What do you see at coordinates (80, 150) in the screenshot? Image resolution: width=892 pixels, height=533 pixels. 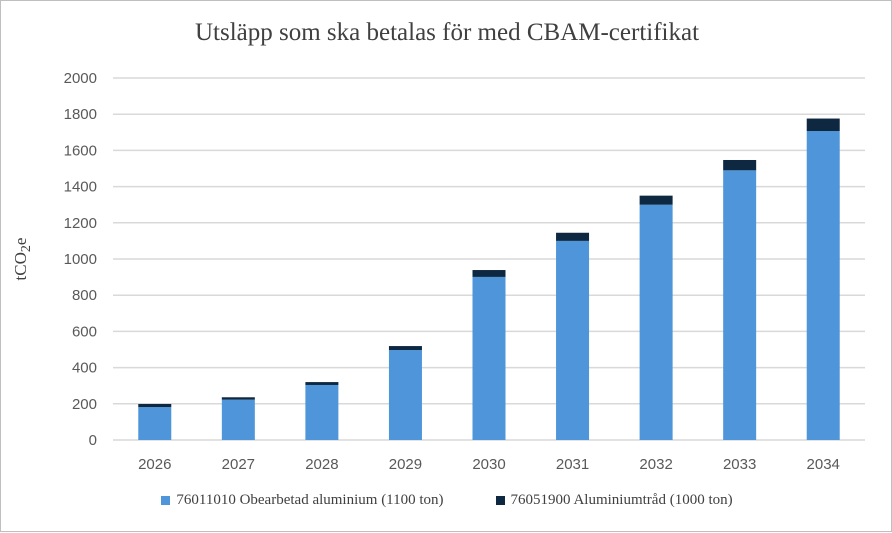 I see `y-tick-label: 1600` at bounding box center [80, 150].